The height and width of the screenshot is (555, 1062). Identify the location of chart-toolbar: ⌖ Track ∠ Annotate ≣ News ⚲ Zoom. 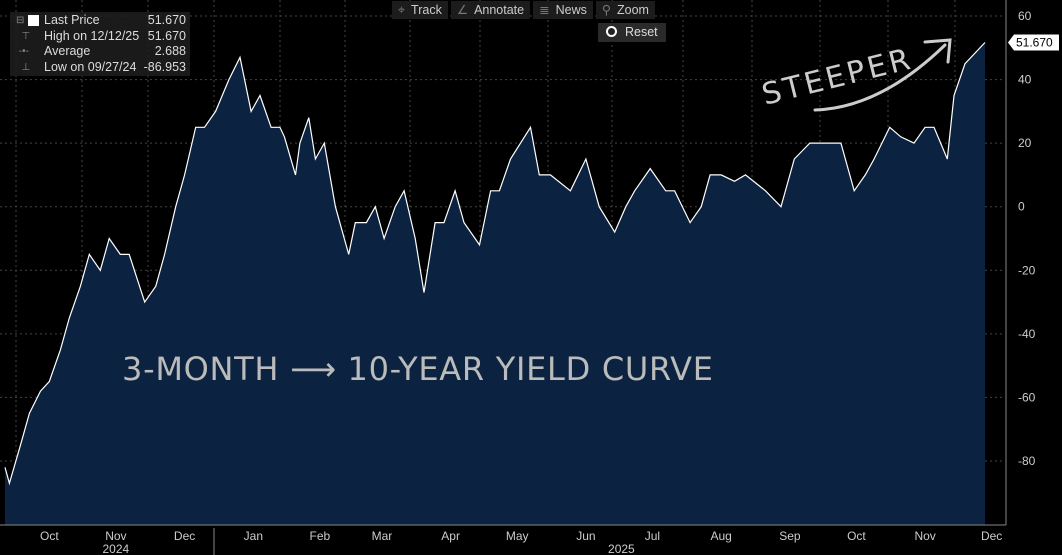
(523, 10).